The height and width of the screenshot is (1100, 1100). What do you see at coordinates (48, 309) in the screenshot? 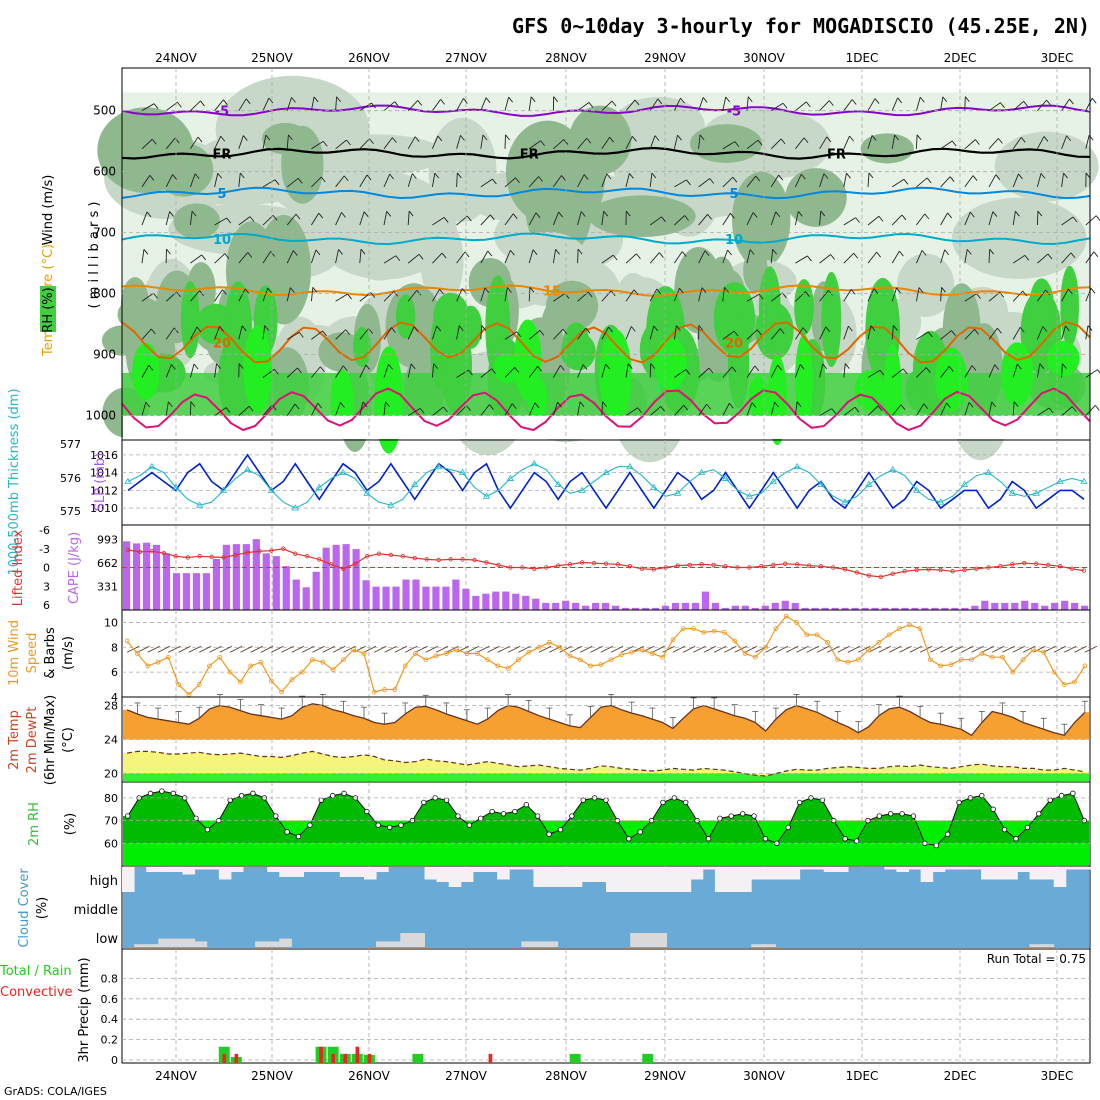
I see `rh-legend-swatch` at bounding box center [48, 309].